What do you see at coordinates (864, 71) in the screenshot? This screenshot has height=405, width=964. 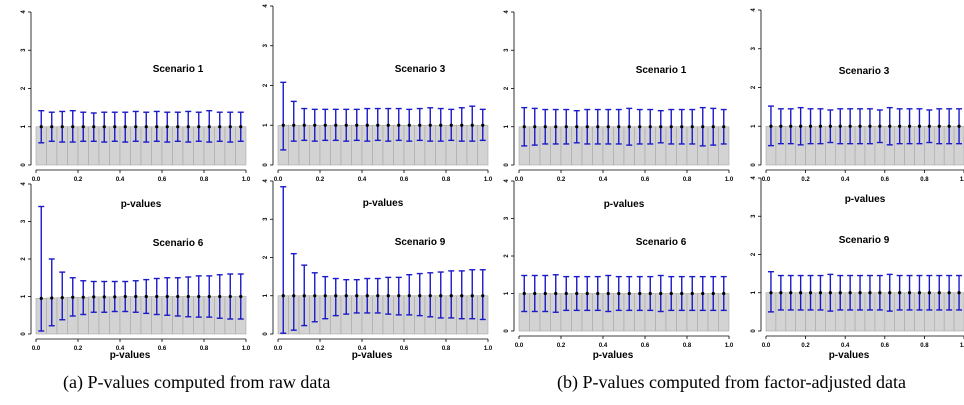 I see `panel-title: Scenario 3` at bounding box center [864, 71].